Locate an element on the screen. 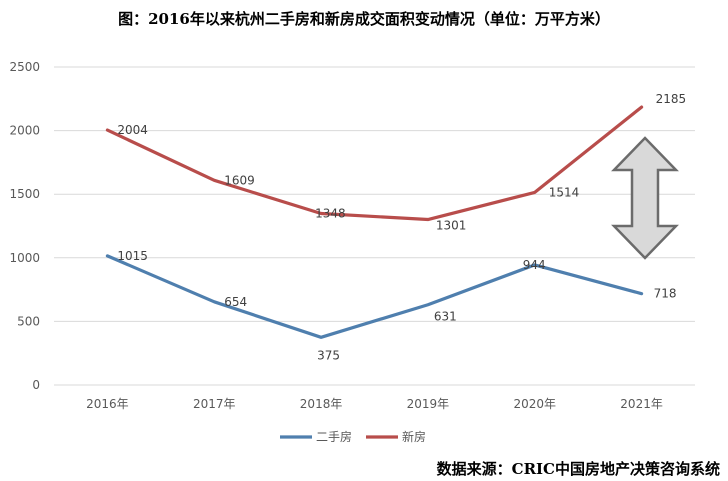 The image size is (728, 481). y-tick-label: 2500 is located at coordinates (24, 67).